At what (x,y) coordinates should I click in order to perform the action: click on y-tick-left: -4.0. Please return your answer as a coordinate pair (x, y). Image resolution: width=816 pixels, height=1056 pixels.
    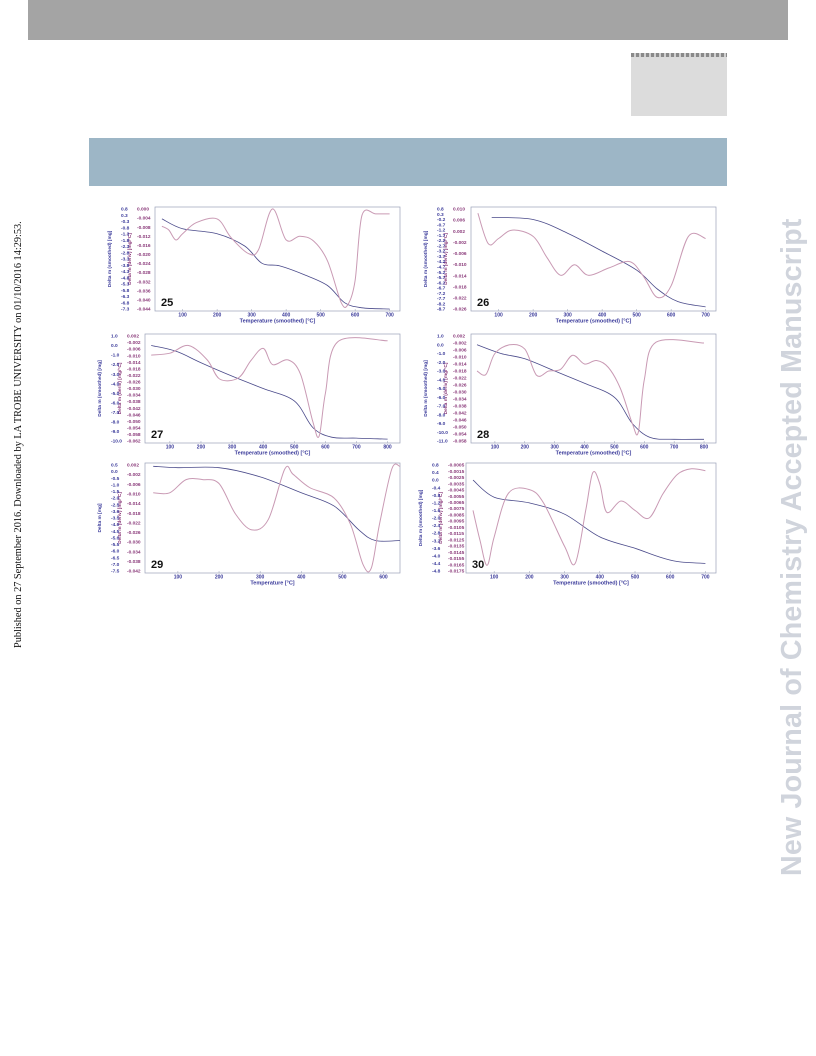
    Looking at the image, I should click on (115, 384).